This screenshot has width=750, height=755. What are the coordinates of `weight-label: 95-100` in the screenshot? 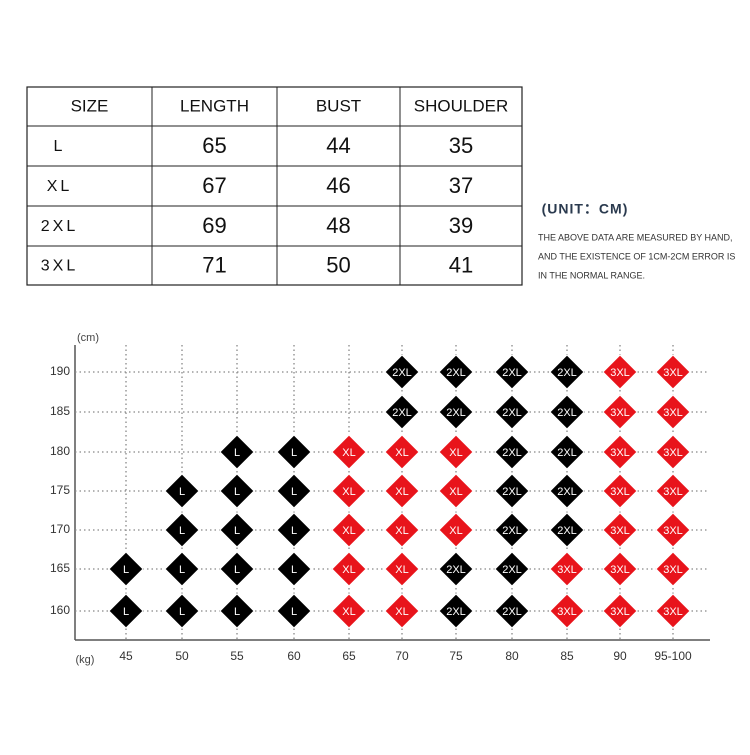 It's located at (673, 656).